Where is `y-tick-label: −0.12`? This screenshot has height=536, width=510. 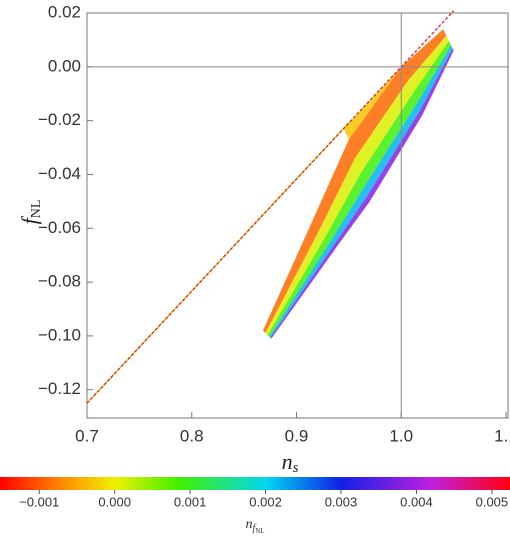
y-tick-label: −0.12 is located at coordinates (59, 388).